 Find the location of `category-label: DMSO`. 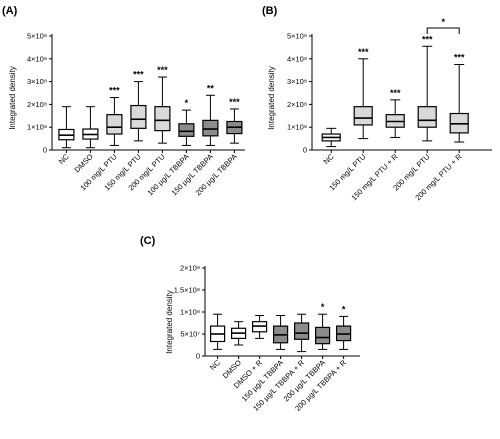

category-label: DMSO is located at coordinates (84, 163).